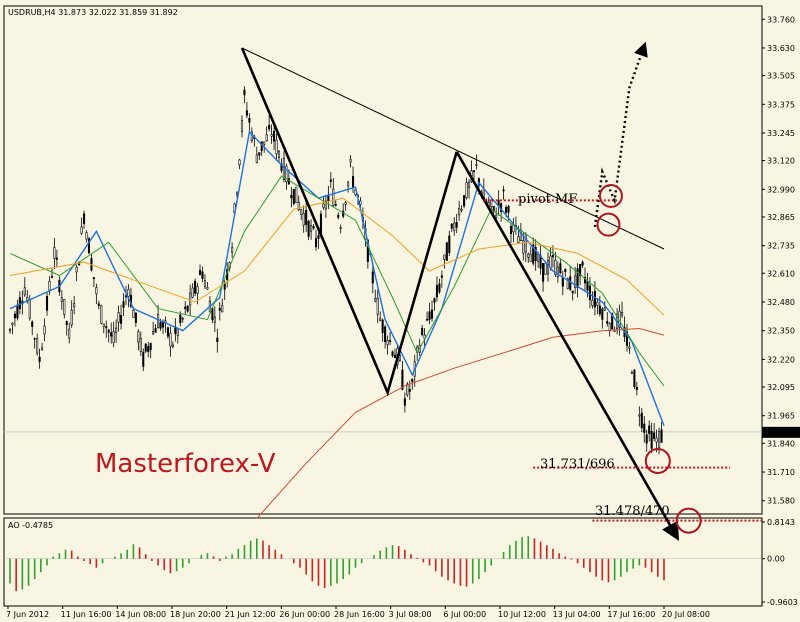 The height and width of the screenshot is (622, 800). I want to click on price-tick-label: 31.965, so click(781, 416).